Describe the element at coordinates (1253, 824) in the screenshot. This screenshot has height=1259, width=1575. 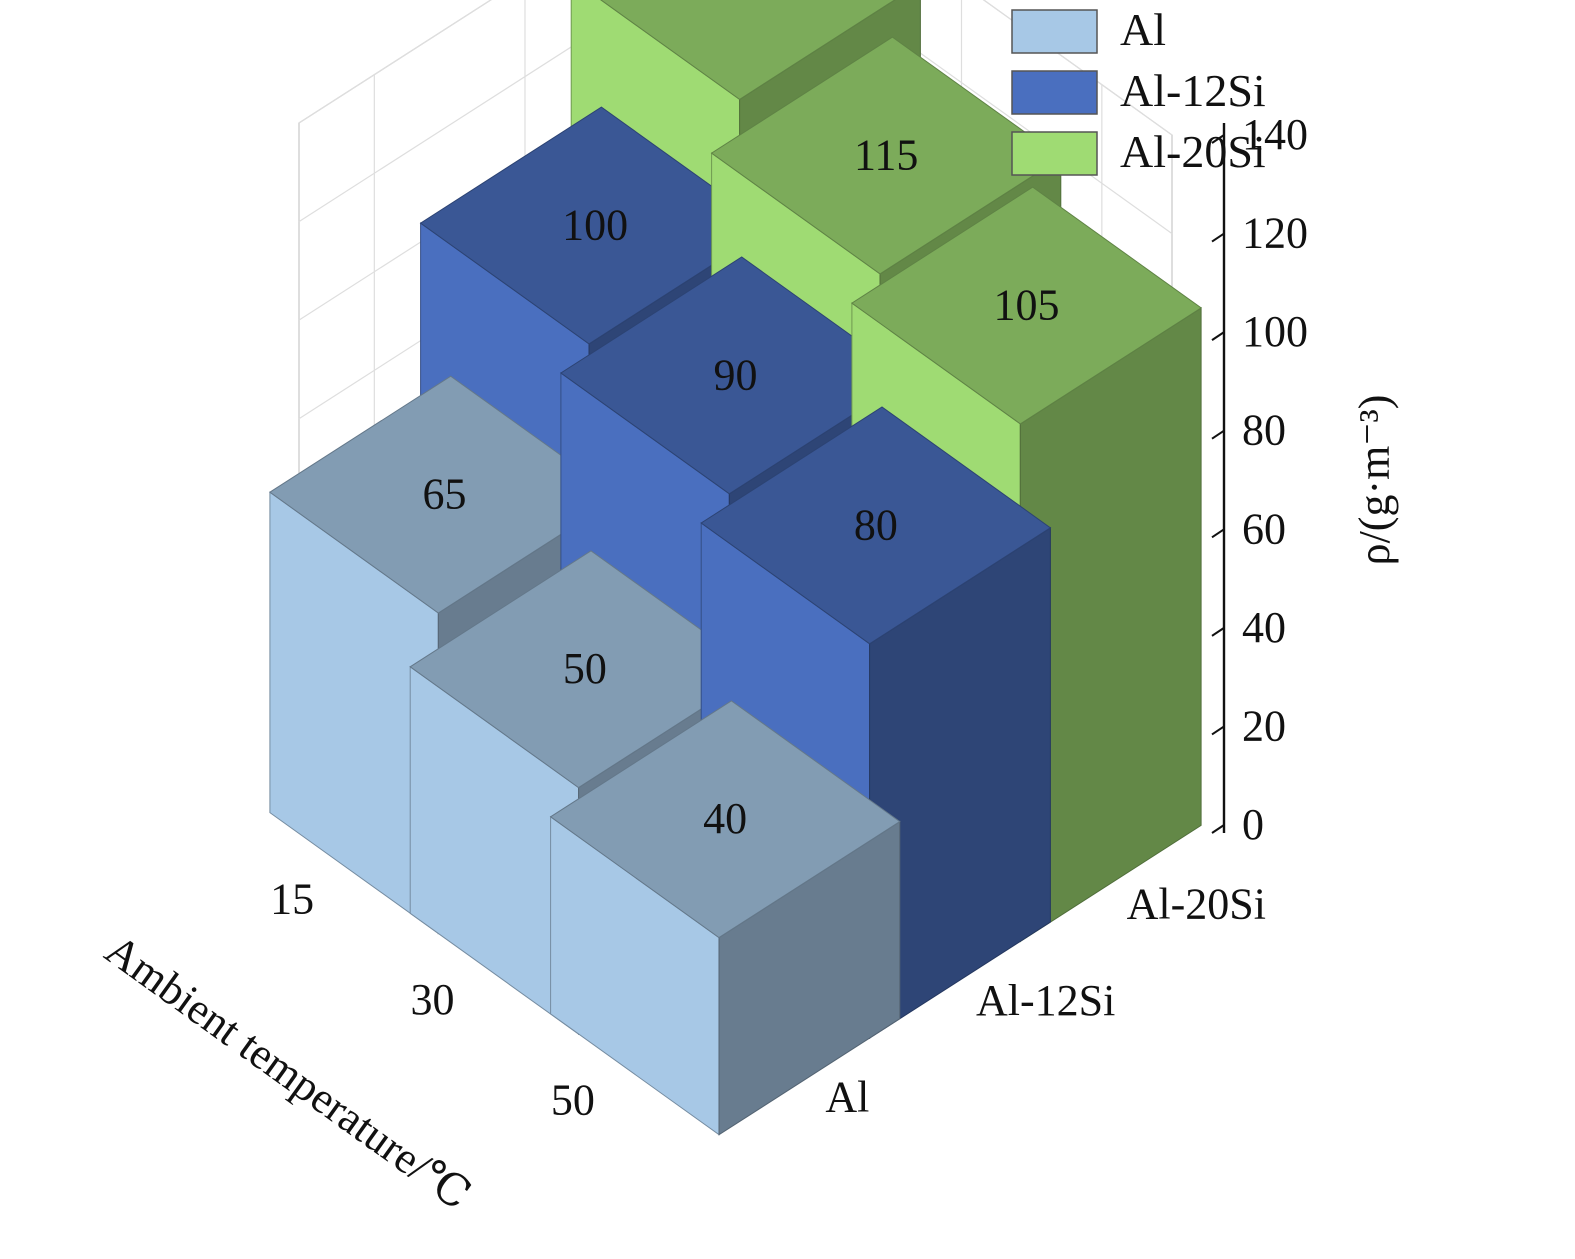
I see `z-tick-label: 0` at that location.